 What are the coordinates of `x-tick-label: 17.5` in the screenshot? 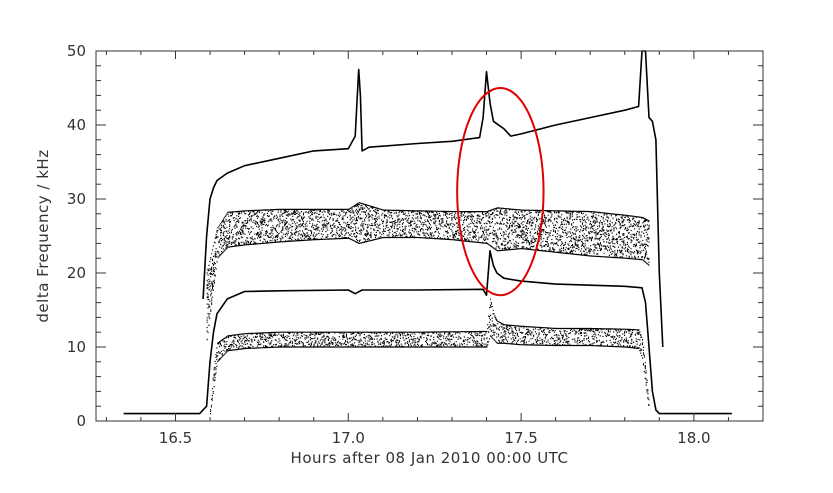 It's located at (520, 438).